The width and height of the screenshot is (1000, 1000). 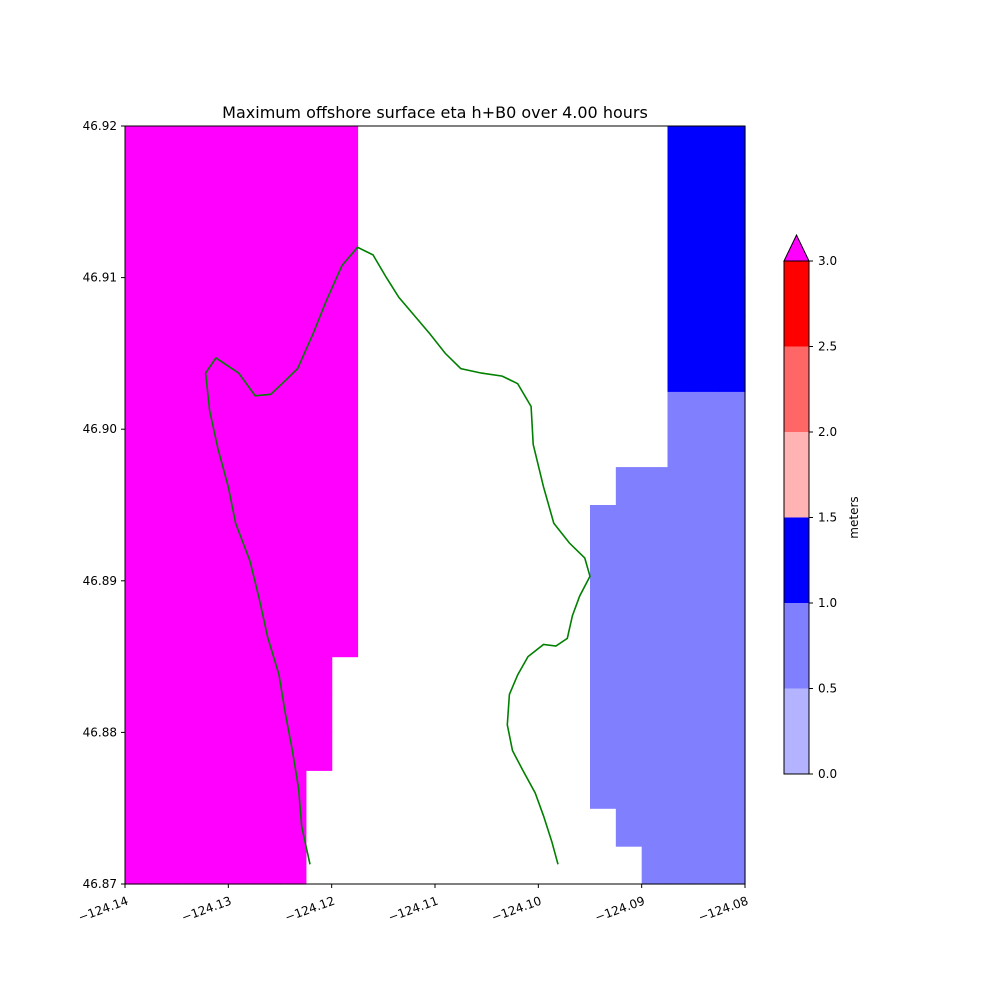 I want to click on colorbar-tick-label: 1.0, so click(x=827, y=603).